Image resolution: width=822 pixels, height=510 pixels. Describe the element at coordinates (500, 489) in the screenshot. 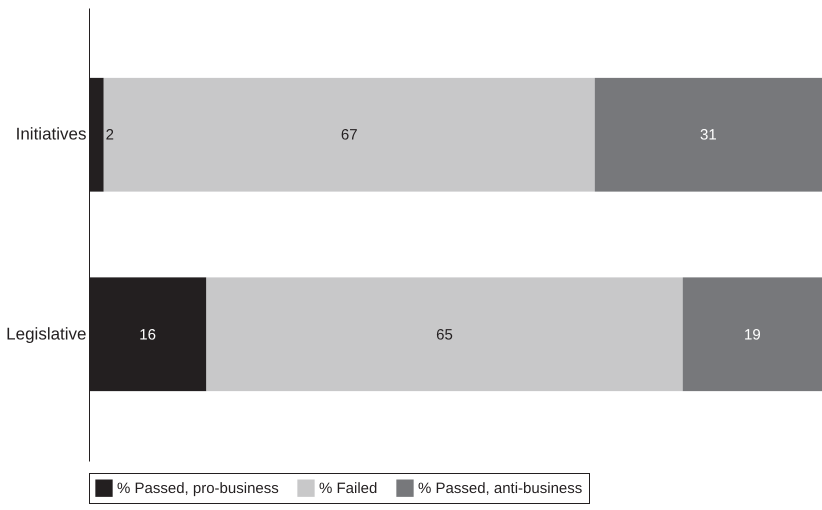

I see `legend-label: % Passed, anti-business` at that location.